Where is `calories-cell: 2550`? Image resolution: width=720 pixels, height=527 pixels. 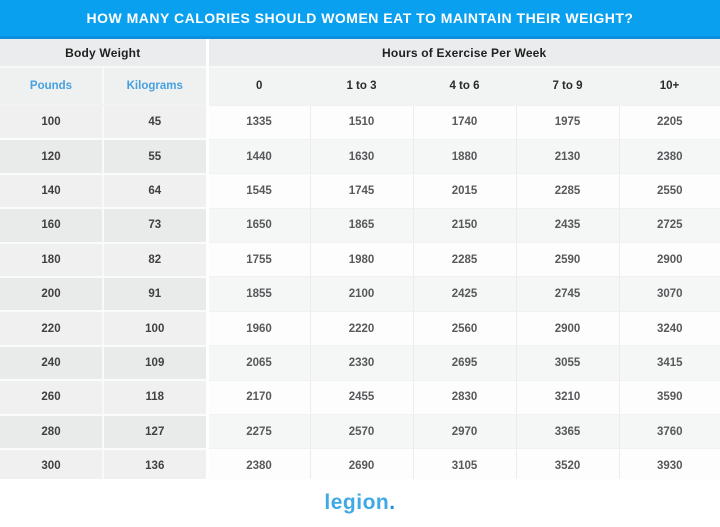
calories-cell: 2550 is located at coordinates (669, 191).